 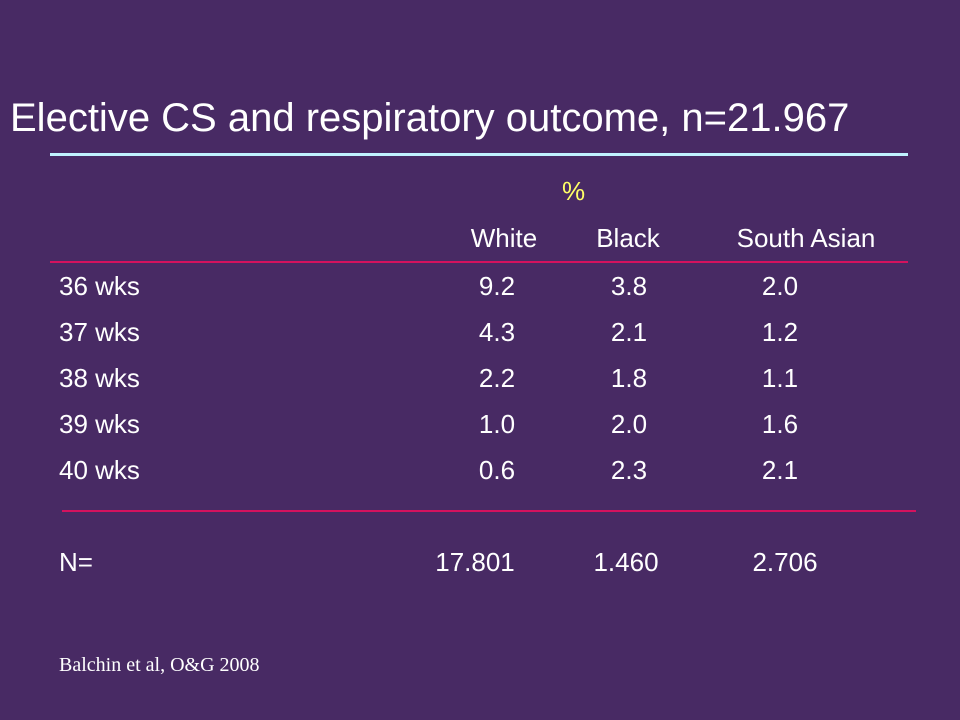 What do you see at coordinates (99, 470) in the screenshot?
I see `row-label-40-wks: 40 wks` at bounding box center [99, 470].